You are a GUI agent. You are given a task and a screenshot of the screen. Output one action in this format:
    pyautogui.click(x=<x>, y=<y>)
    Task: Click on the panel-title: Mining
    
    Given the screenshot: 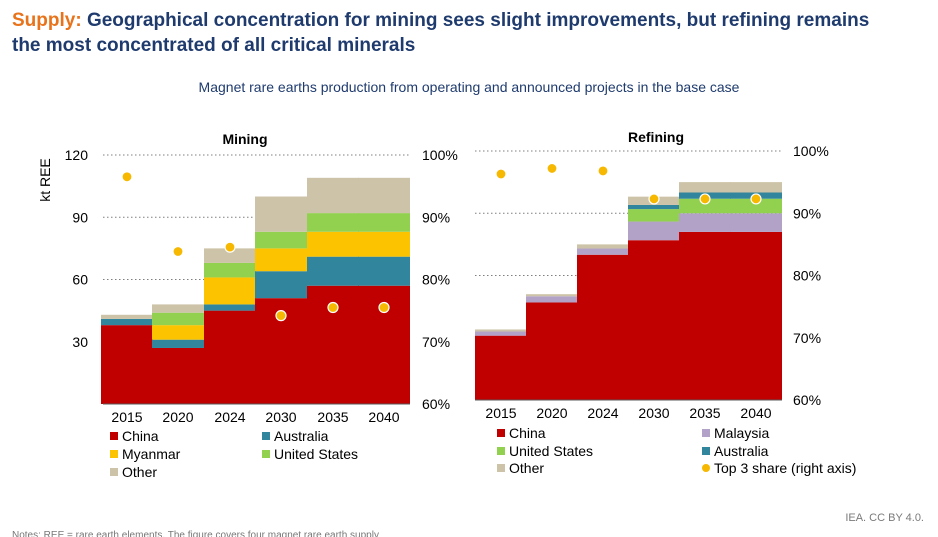 What is the action you would take?
    pyautogui.click(x=244, y=139)
    